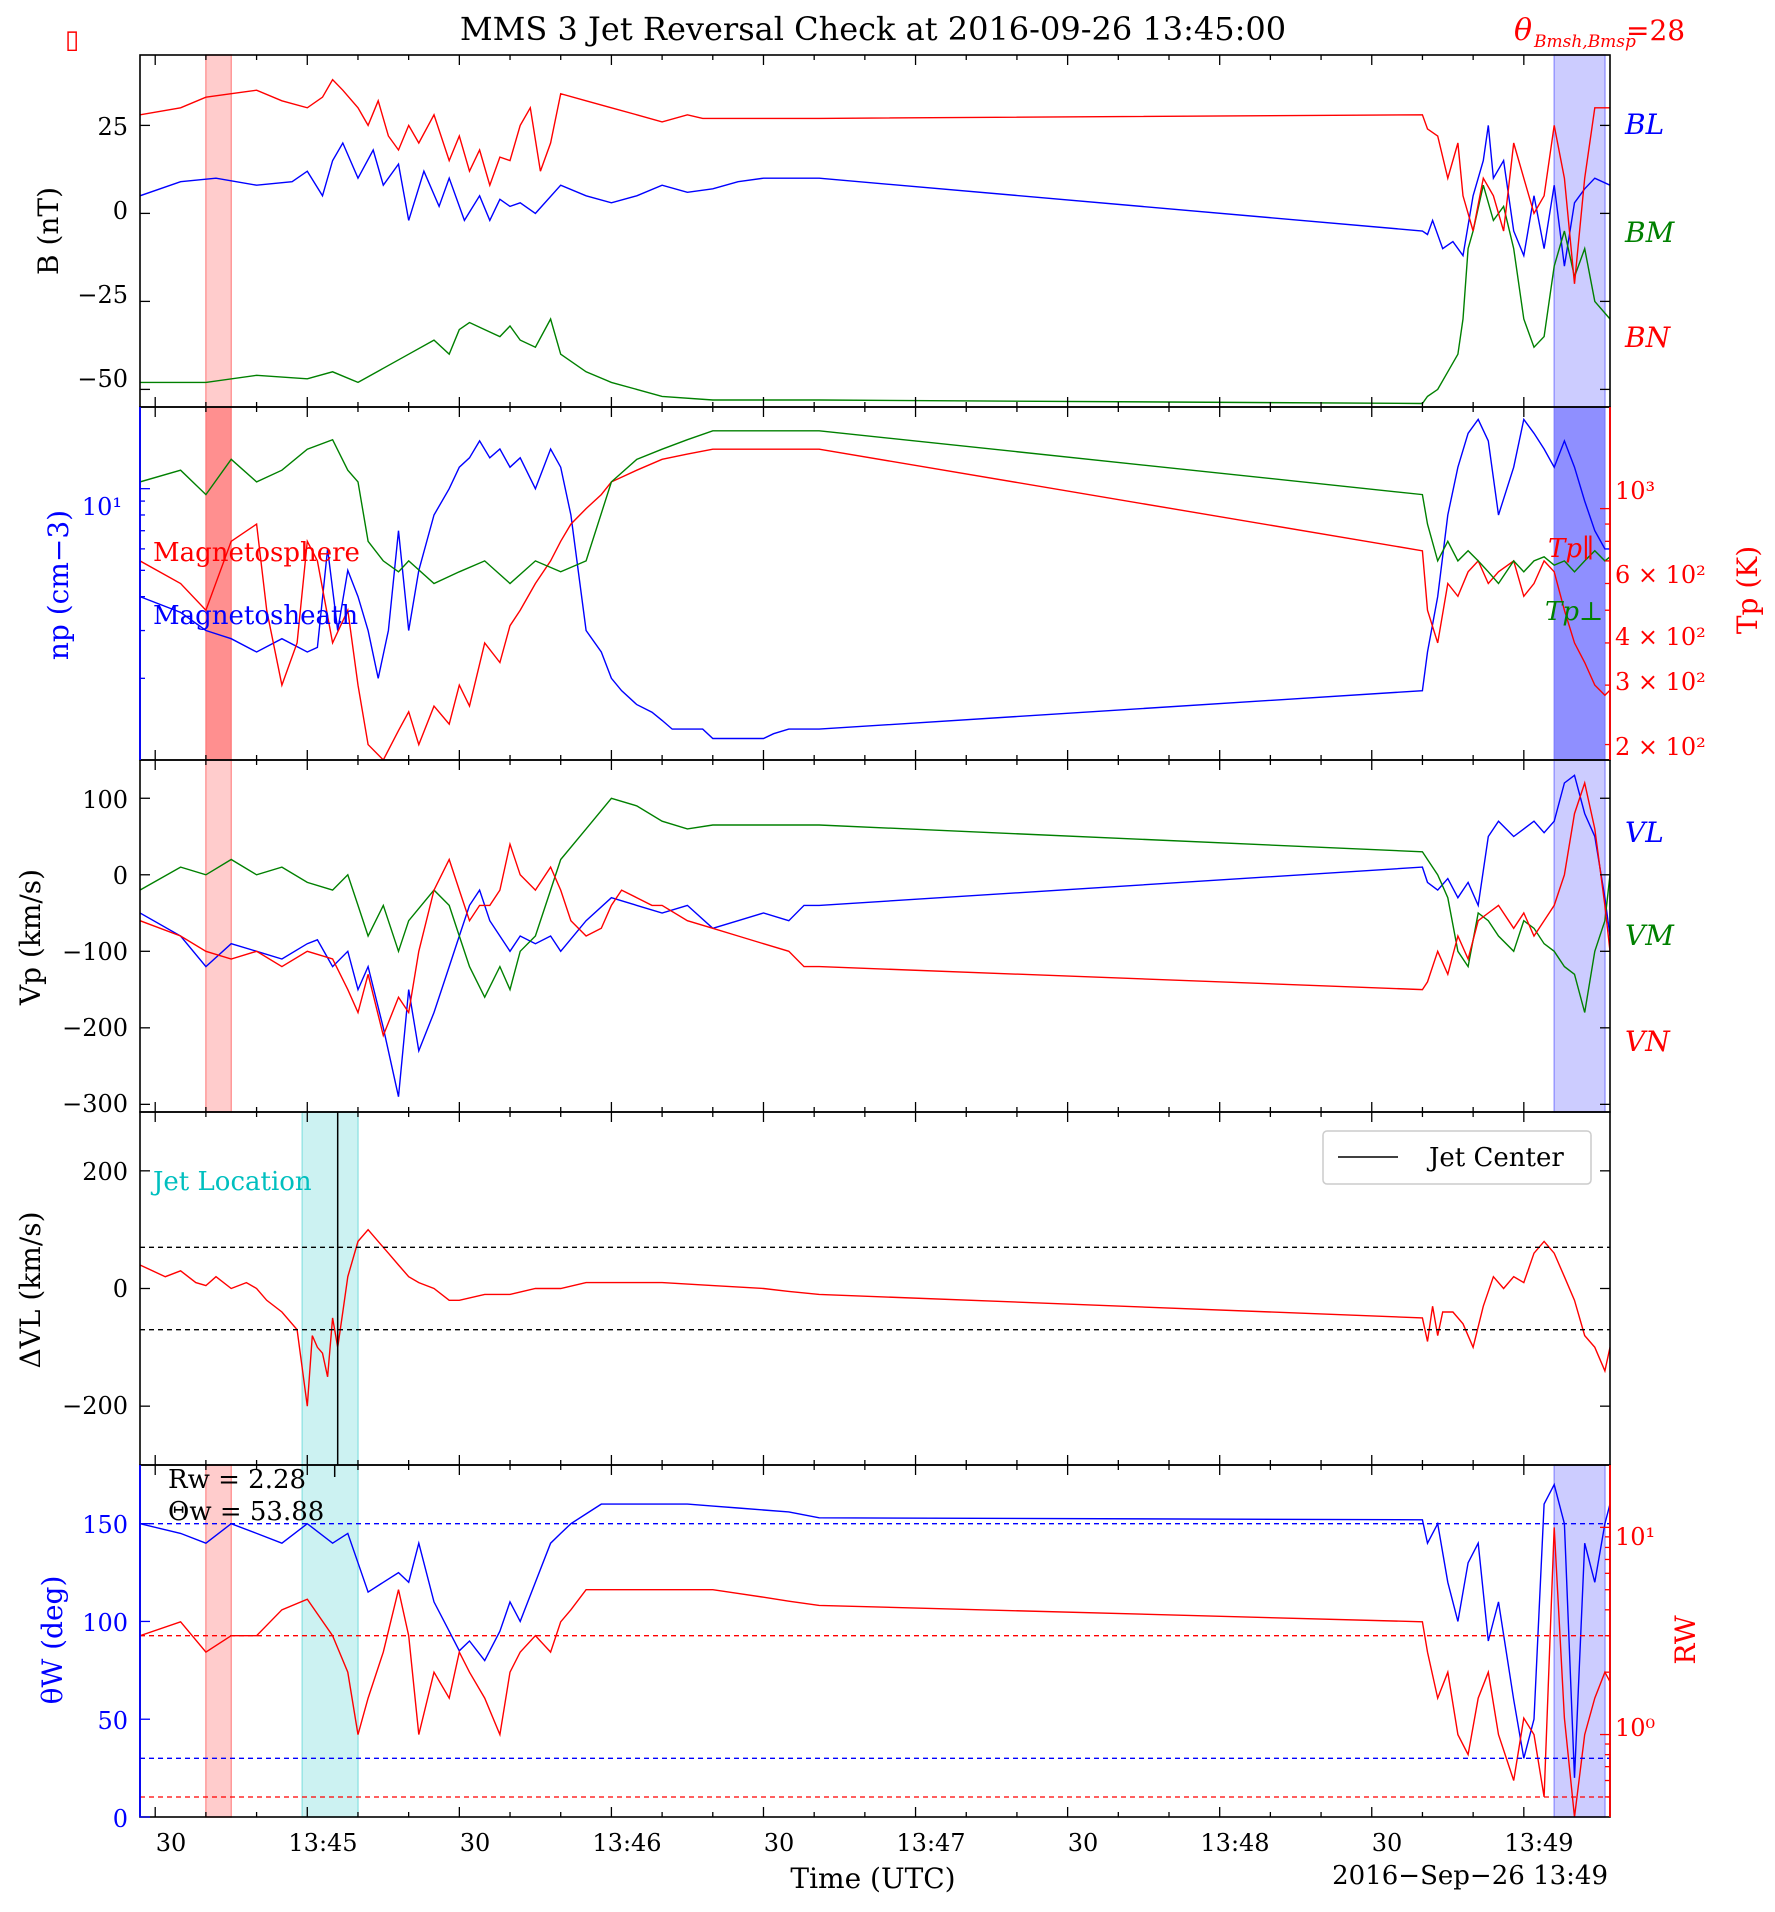 The width and height of the screenshot is (1775, 1912). What do you see at coordinates (875, 1672) in the screenshot?
I see `series-line-RW` at bounding box center [875, 1672].